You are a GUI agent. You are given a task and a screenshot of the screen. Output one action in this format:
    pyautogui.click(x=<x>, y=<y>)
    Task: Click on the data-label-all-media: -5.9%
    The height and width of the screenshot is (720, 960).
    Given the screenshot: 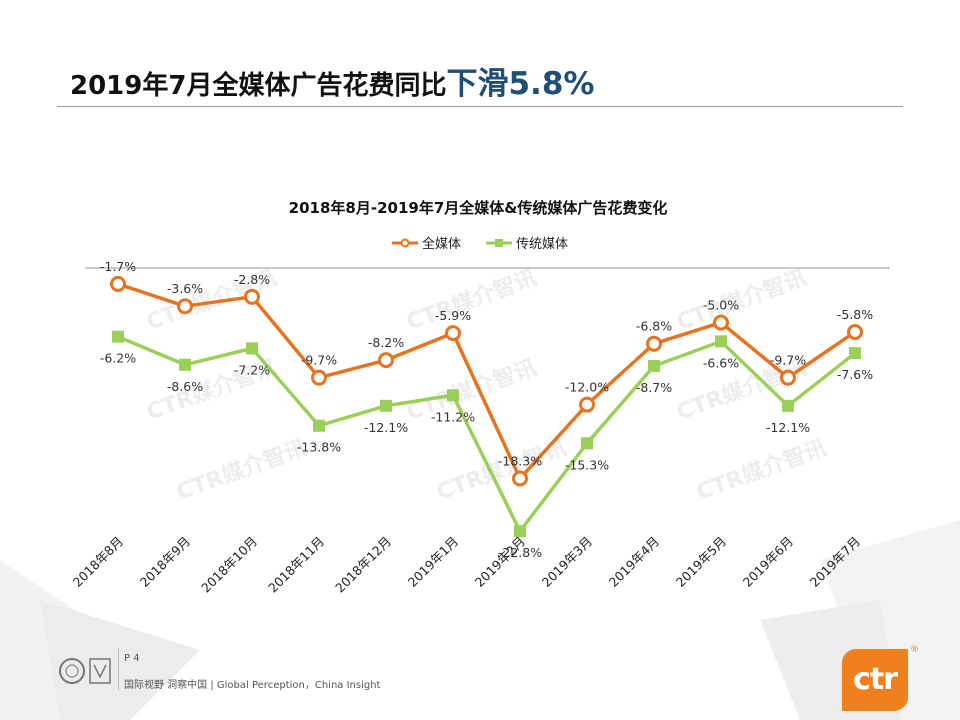 What is the action you would take?
    pyautogui.click(x=453, y=315)
    